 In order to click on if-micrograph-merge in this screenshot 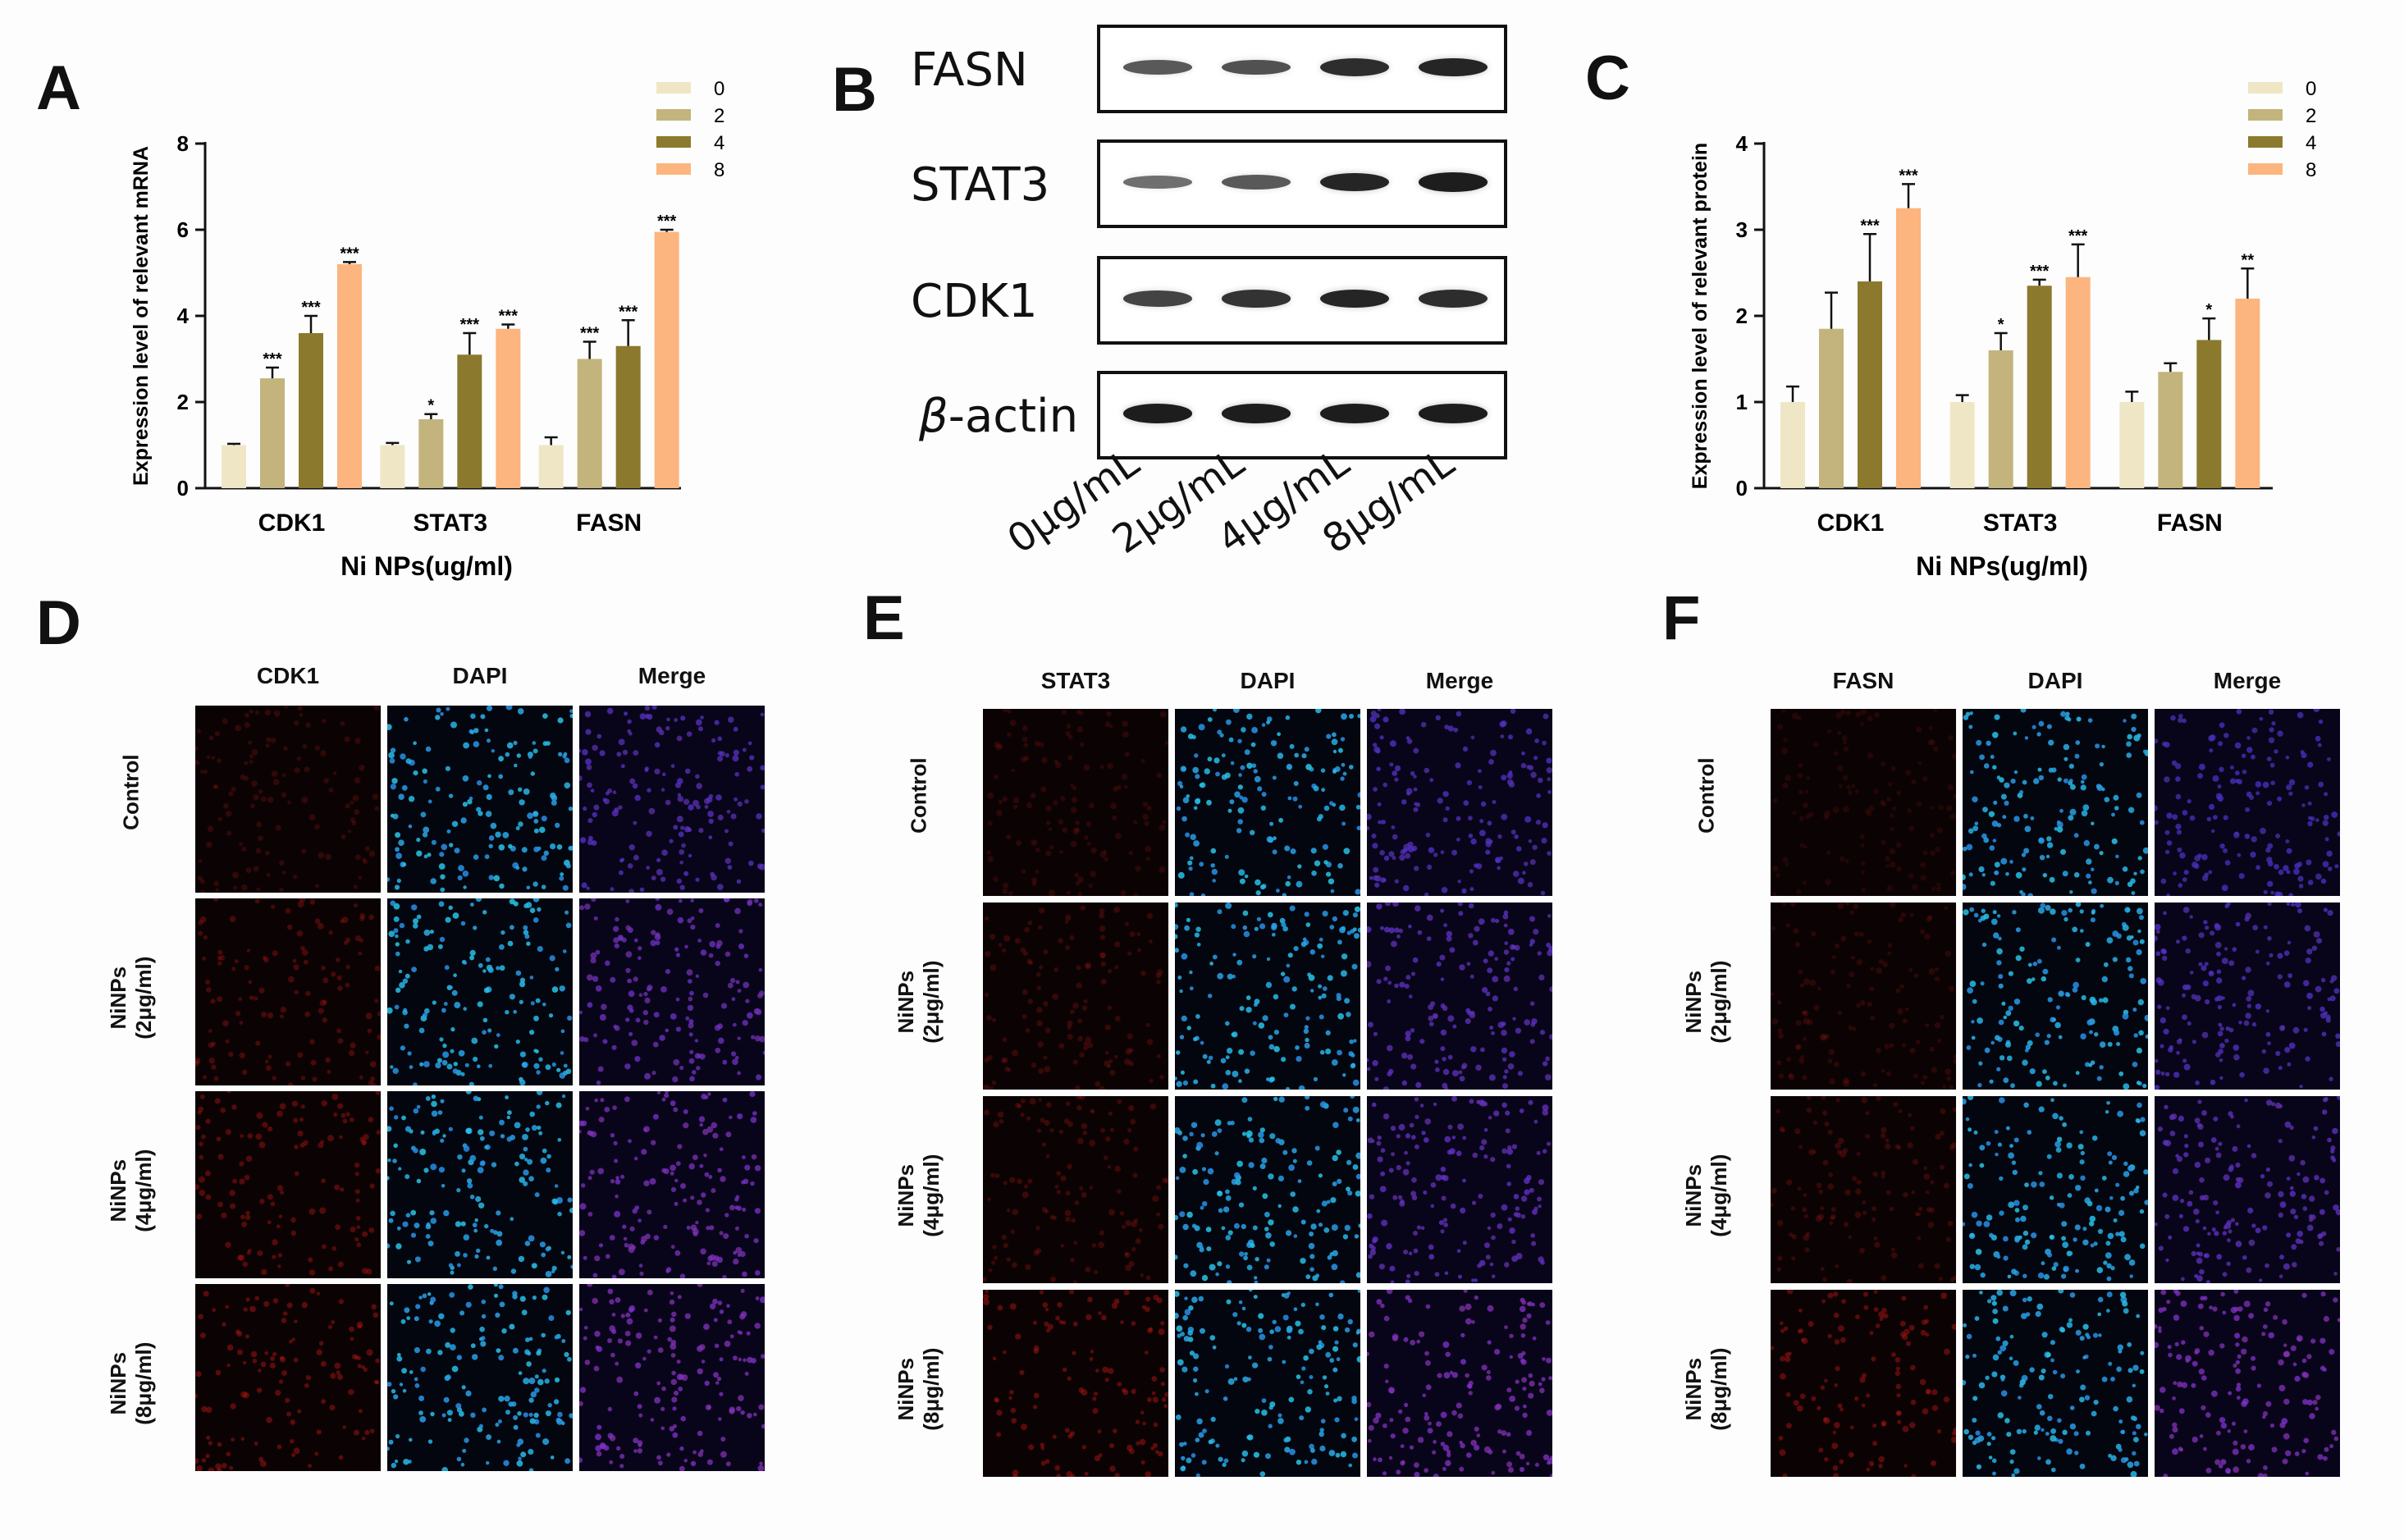, I will do `click(672, 1377)`.